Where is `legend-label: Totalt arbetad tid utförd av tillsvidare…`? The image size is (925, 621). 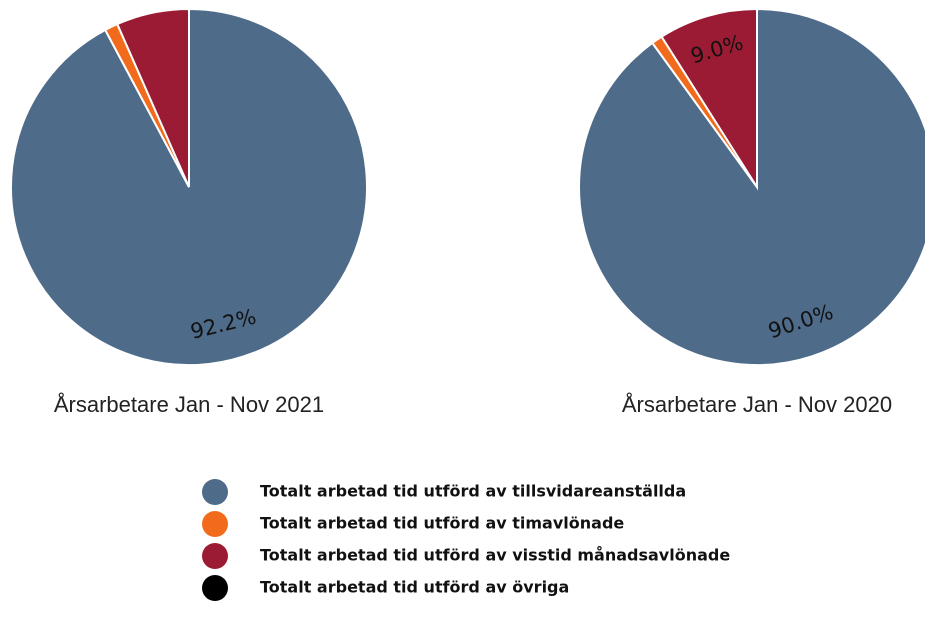 legend-label: Totalt arbetad tid utförd av tillsvidare… is located at coordinates (473, 491).